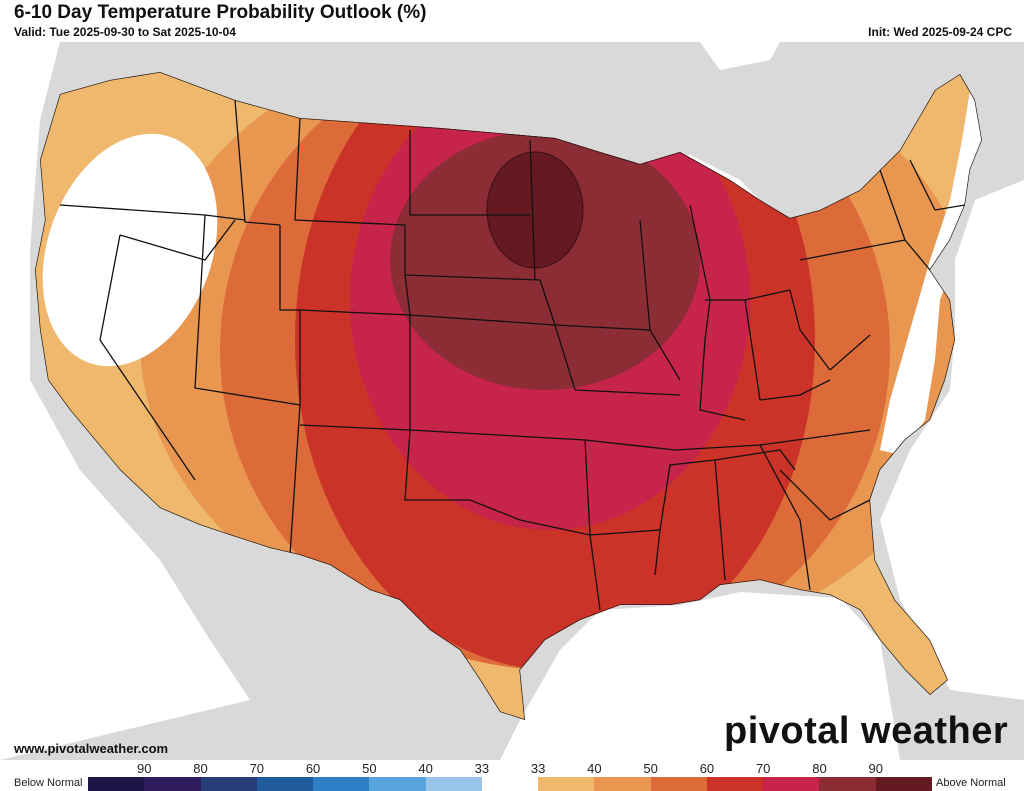 This screenshot has height=791, width=1024. I want to click on legend-colorbar, so click(510, 784).